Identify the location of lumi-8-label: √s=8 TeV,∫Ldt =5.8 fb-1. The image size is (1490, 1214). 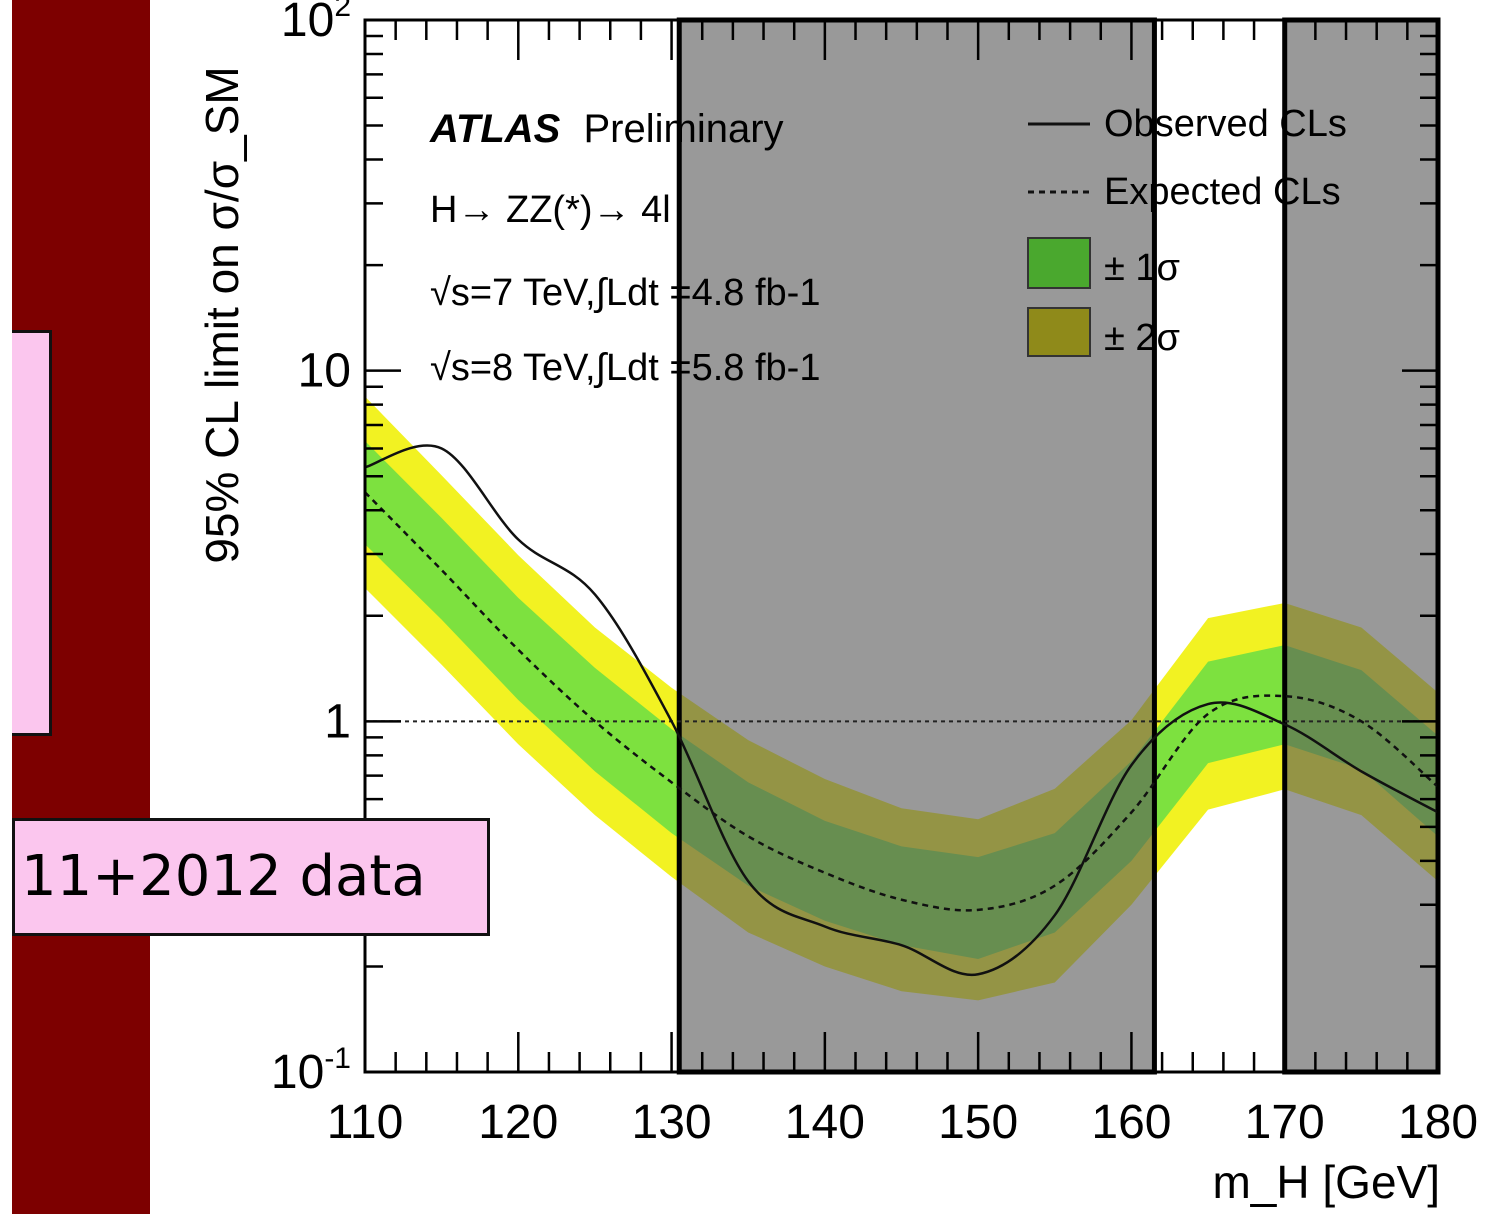
(625, 368).